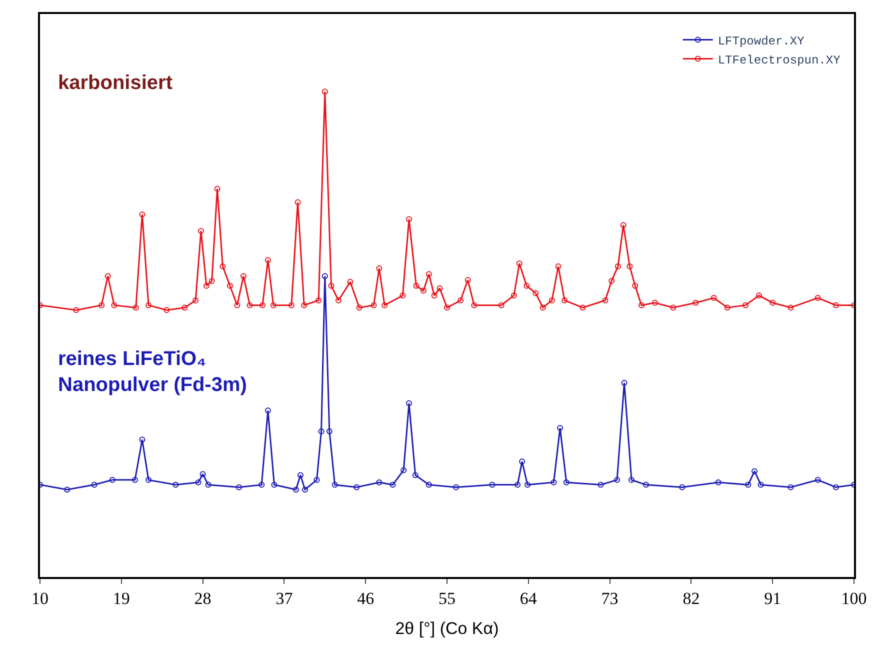  Describe the element at coordinates (529, 598) in the screenshot. I see `x-tick-label: 64` at that location.